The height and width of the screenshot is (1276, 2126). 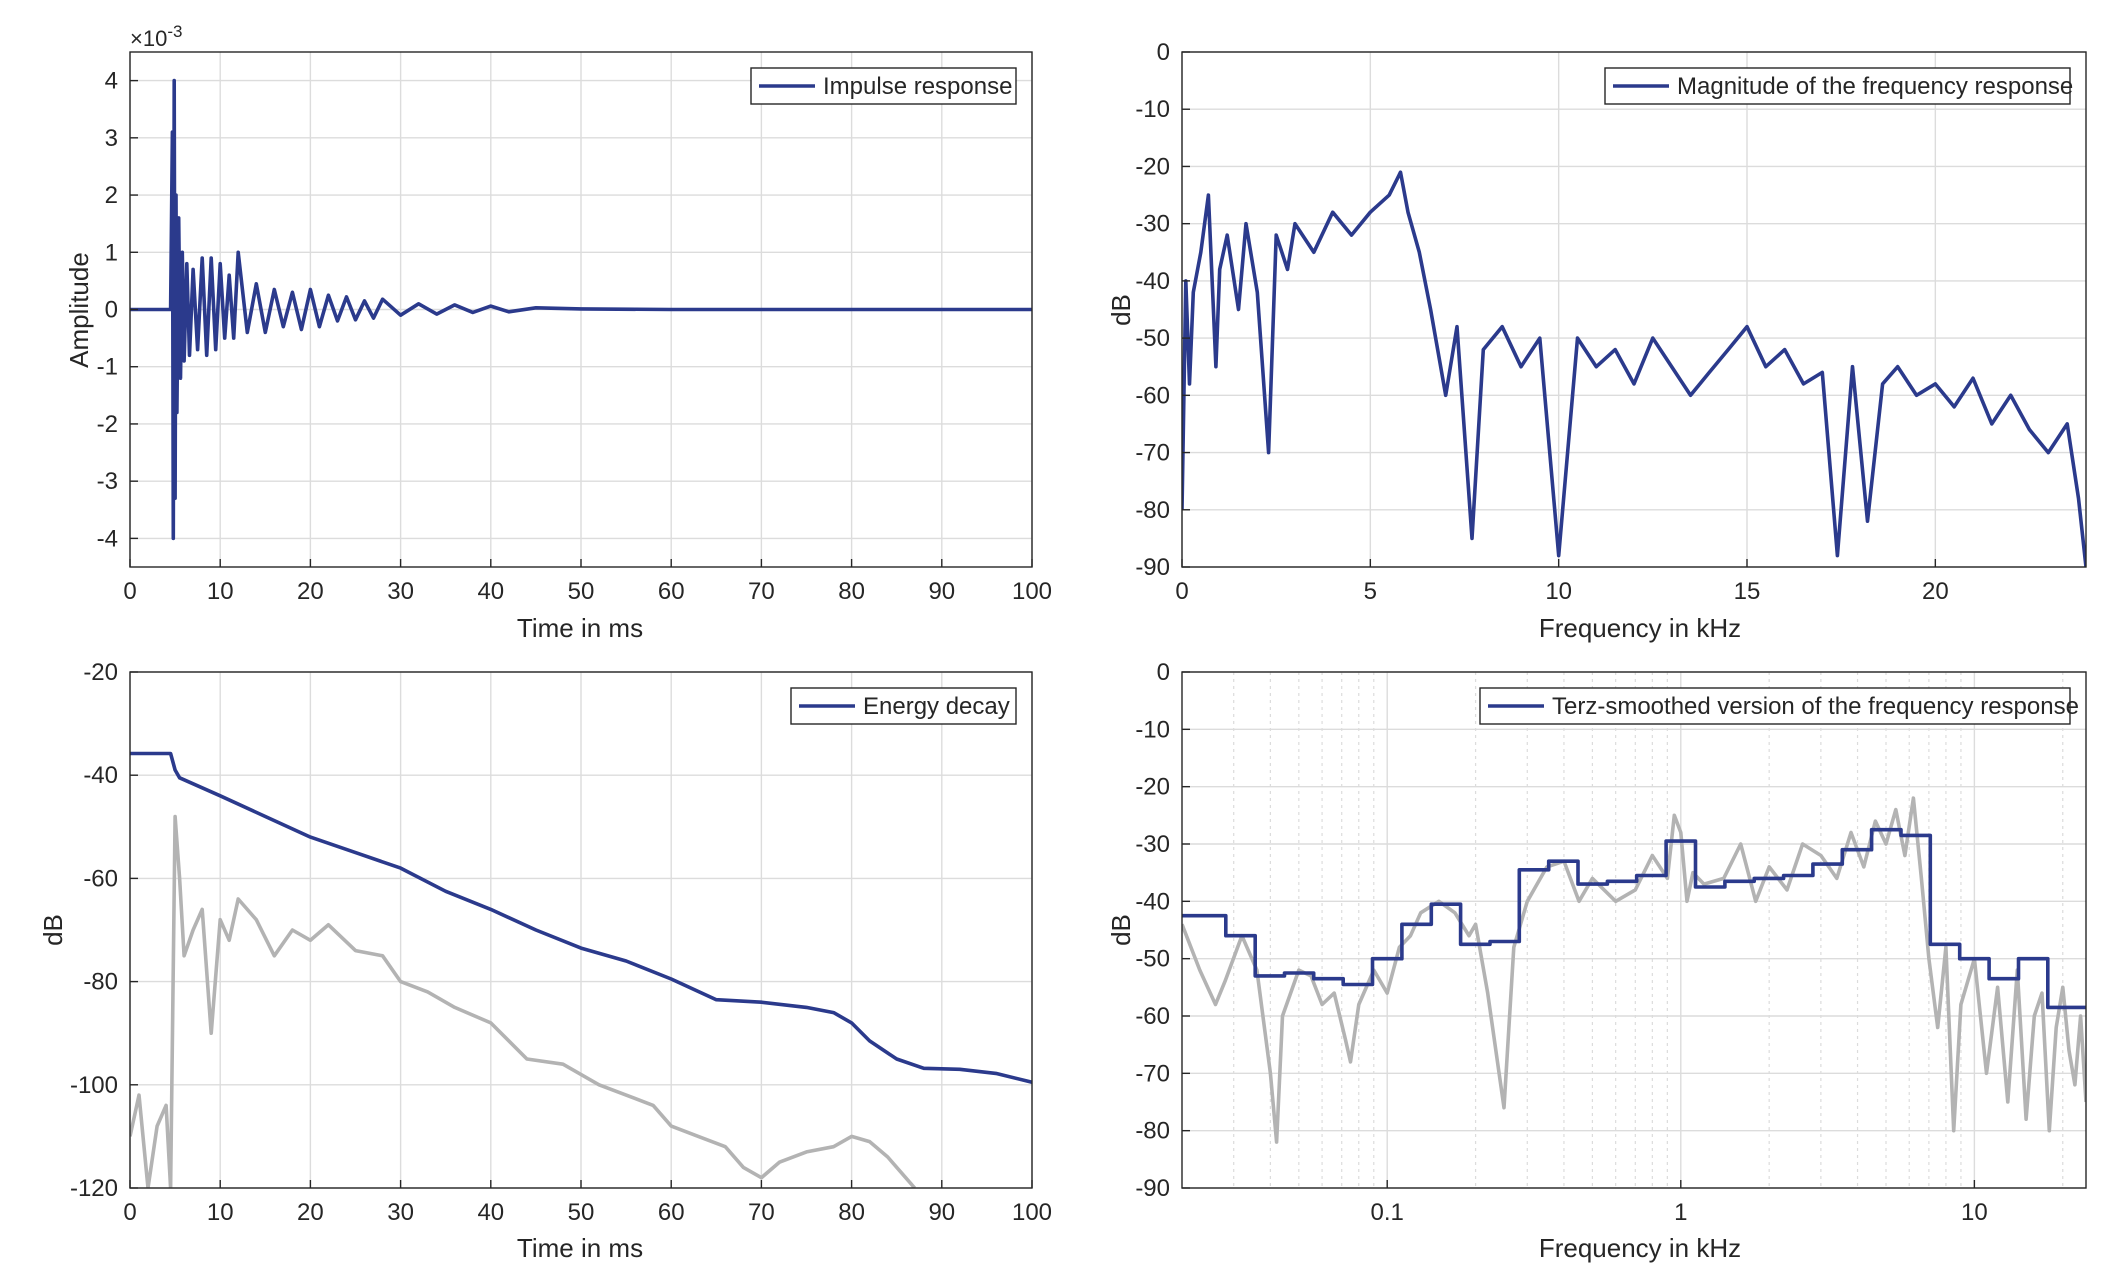 I want to click on energy-x-label: Time in ms, so click(x=580, y=1248).